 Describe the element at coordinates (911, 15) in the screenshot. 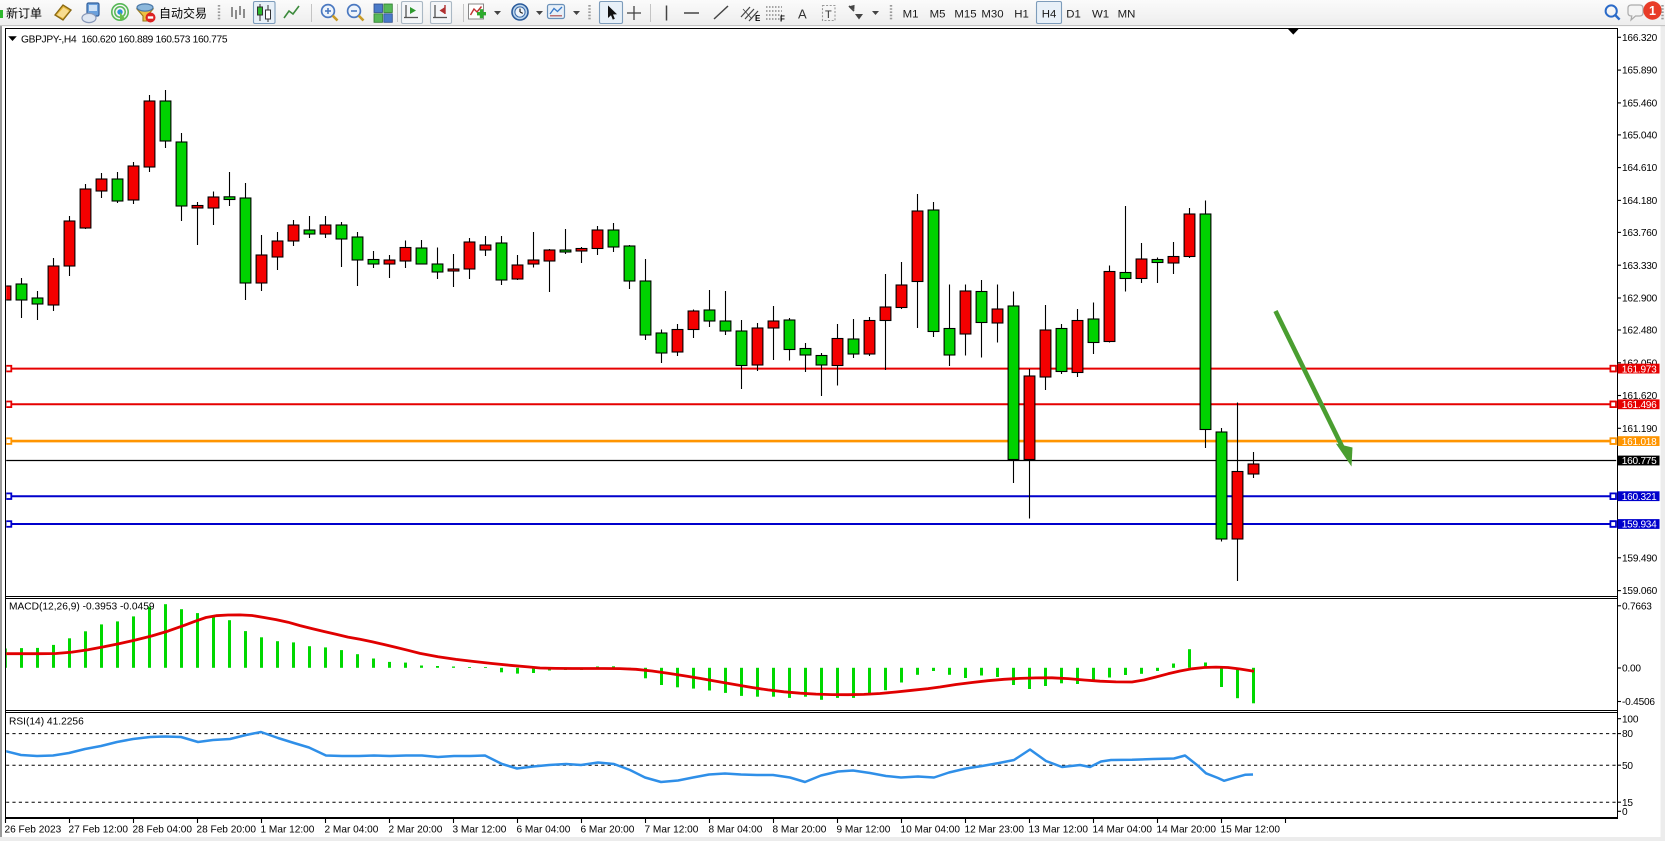

I see `svg-text: M1` at that location.